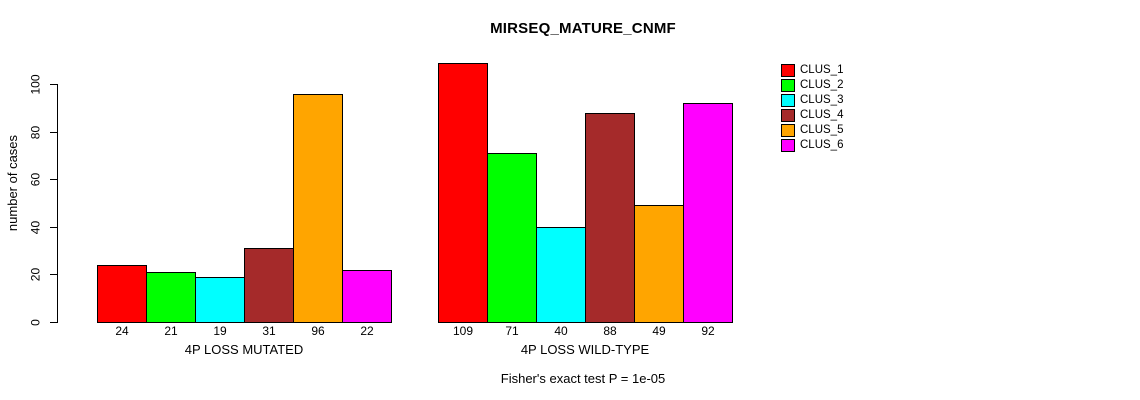 Image resolution: width=1140 pixels, height=400 pixels. What do you see at coordinates (512, 331) in the screenshot?
I see `bar-value-label-clus-2: 71` at bounding box center [512, 331].